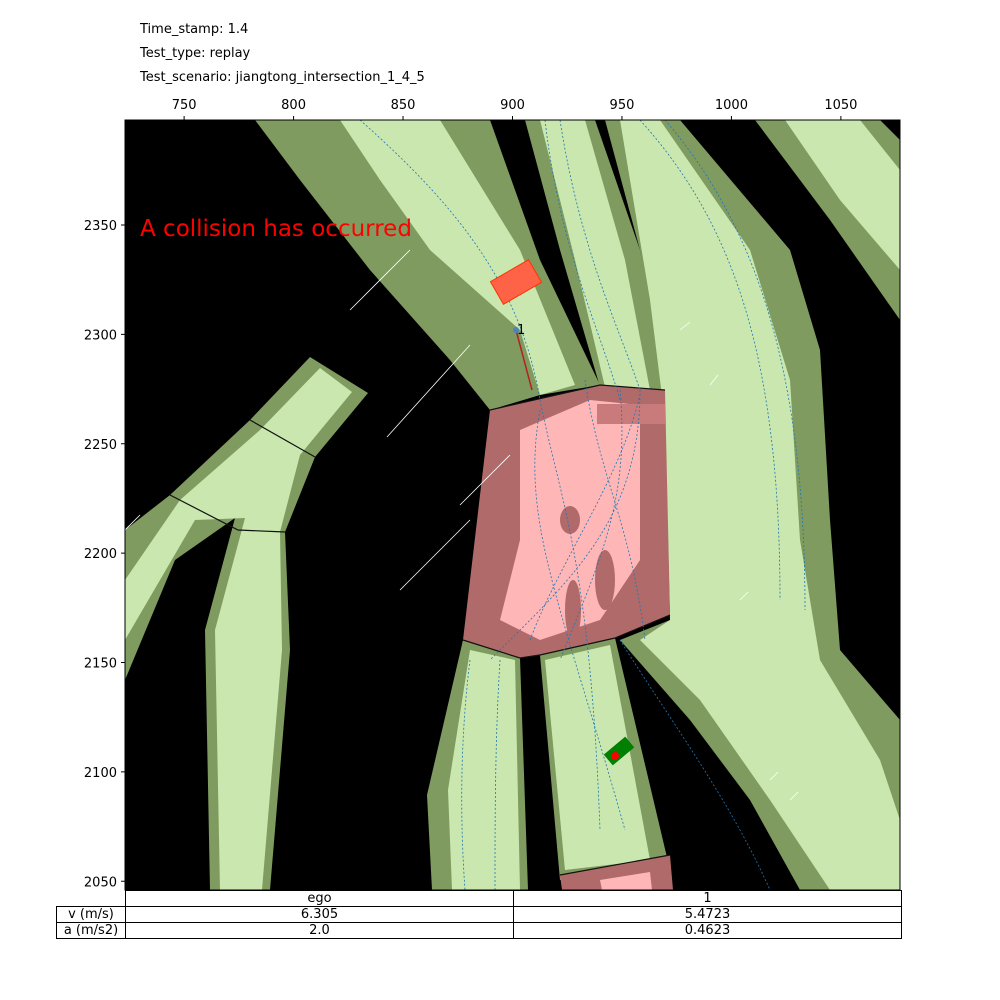  I want to click on table-header-1: 1, so click(707, 898).